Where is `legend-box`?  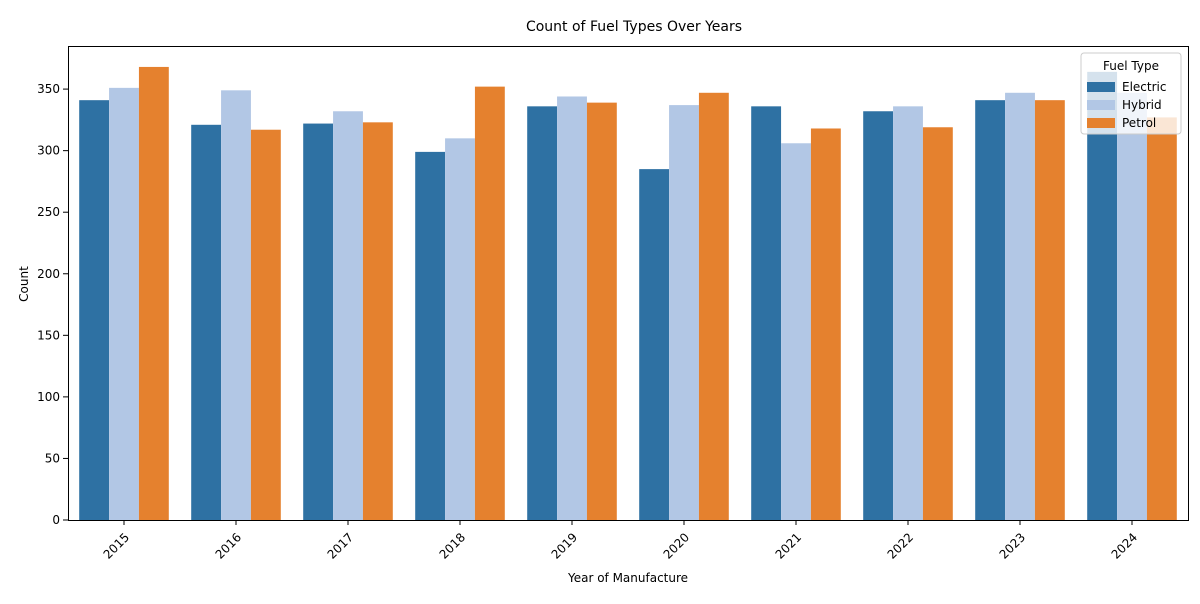
legend-box is located at coordinates (1131, 93).